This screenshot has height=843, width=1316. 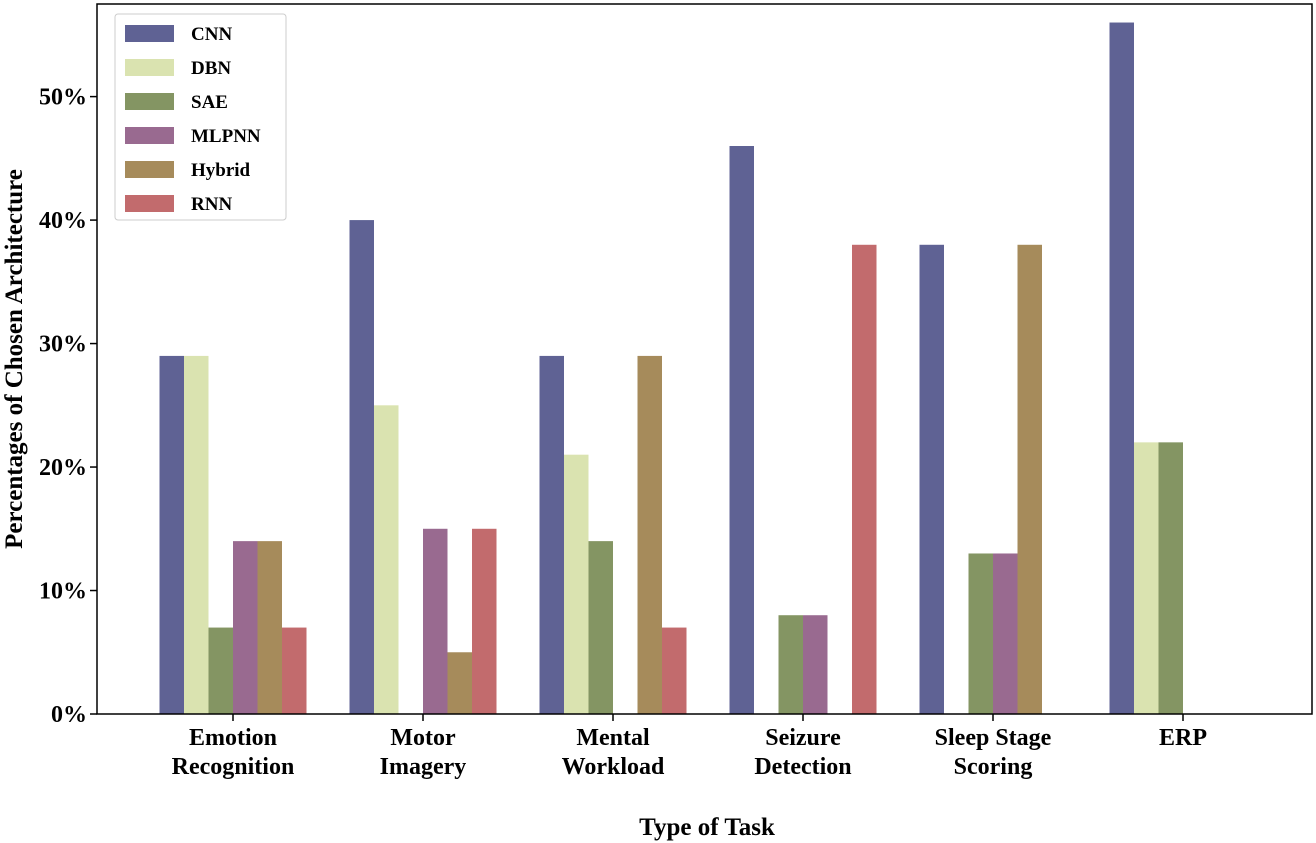 I want to click on x-tick-label: ERP, so click(x=1183, y=738).